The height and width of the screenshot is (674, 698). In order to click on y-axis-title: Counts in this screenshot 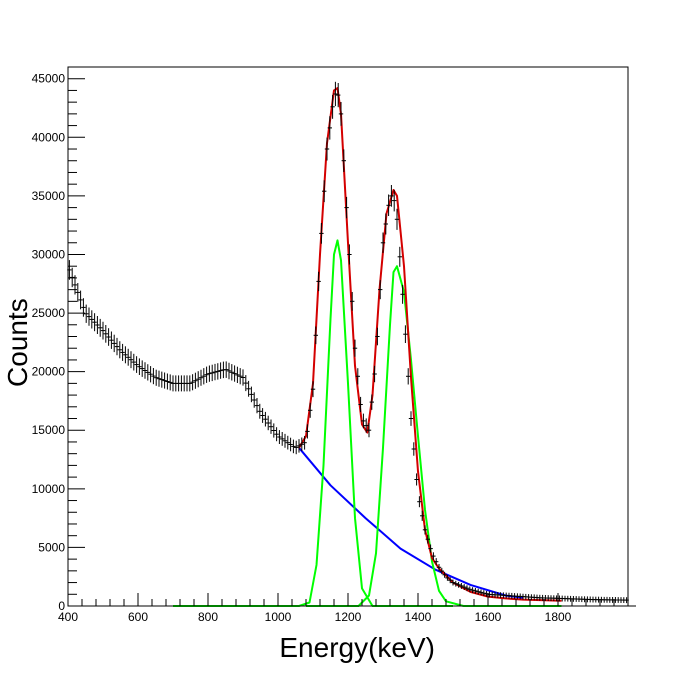, I will do `click(17, 342)`.